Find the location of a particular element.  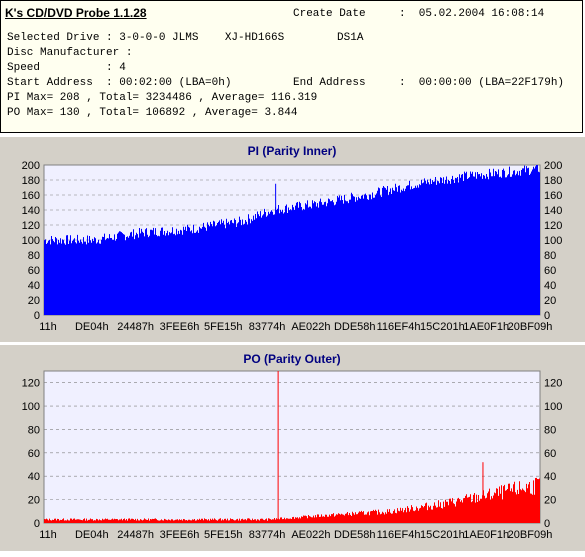

y-tick-label: 180 is located at coordinates (31, 181).